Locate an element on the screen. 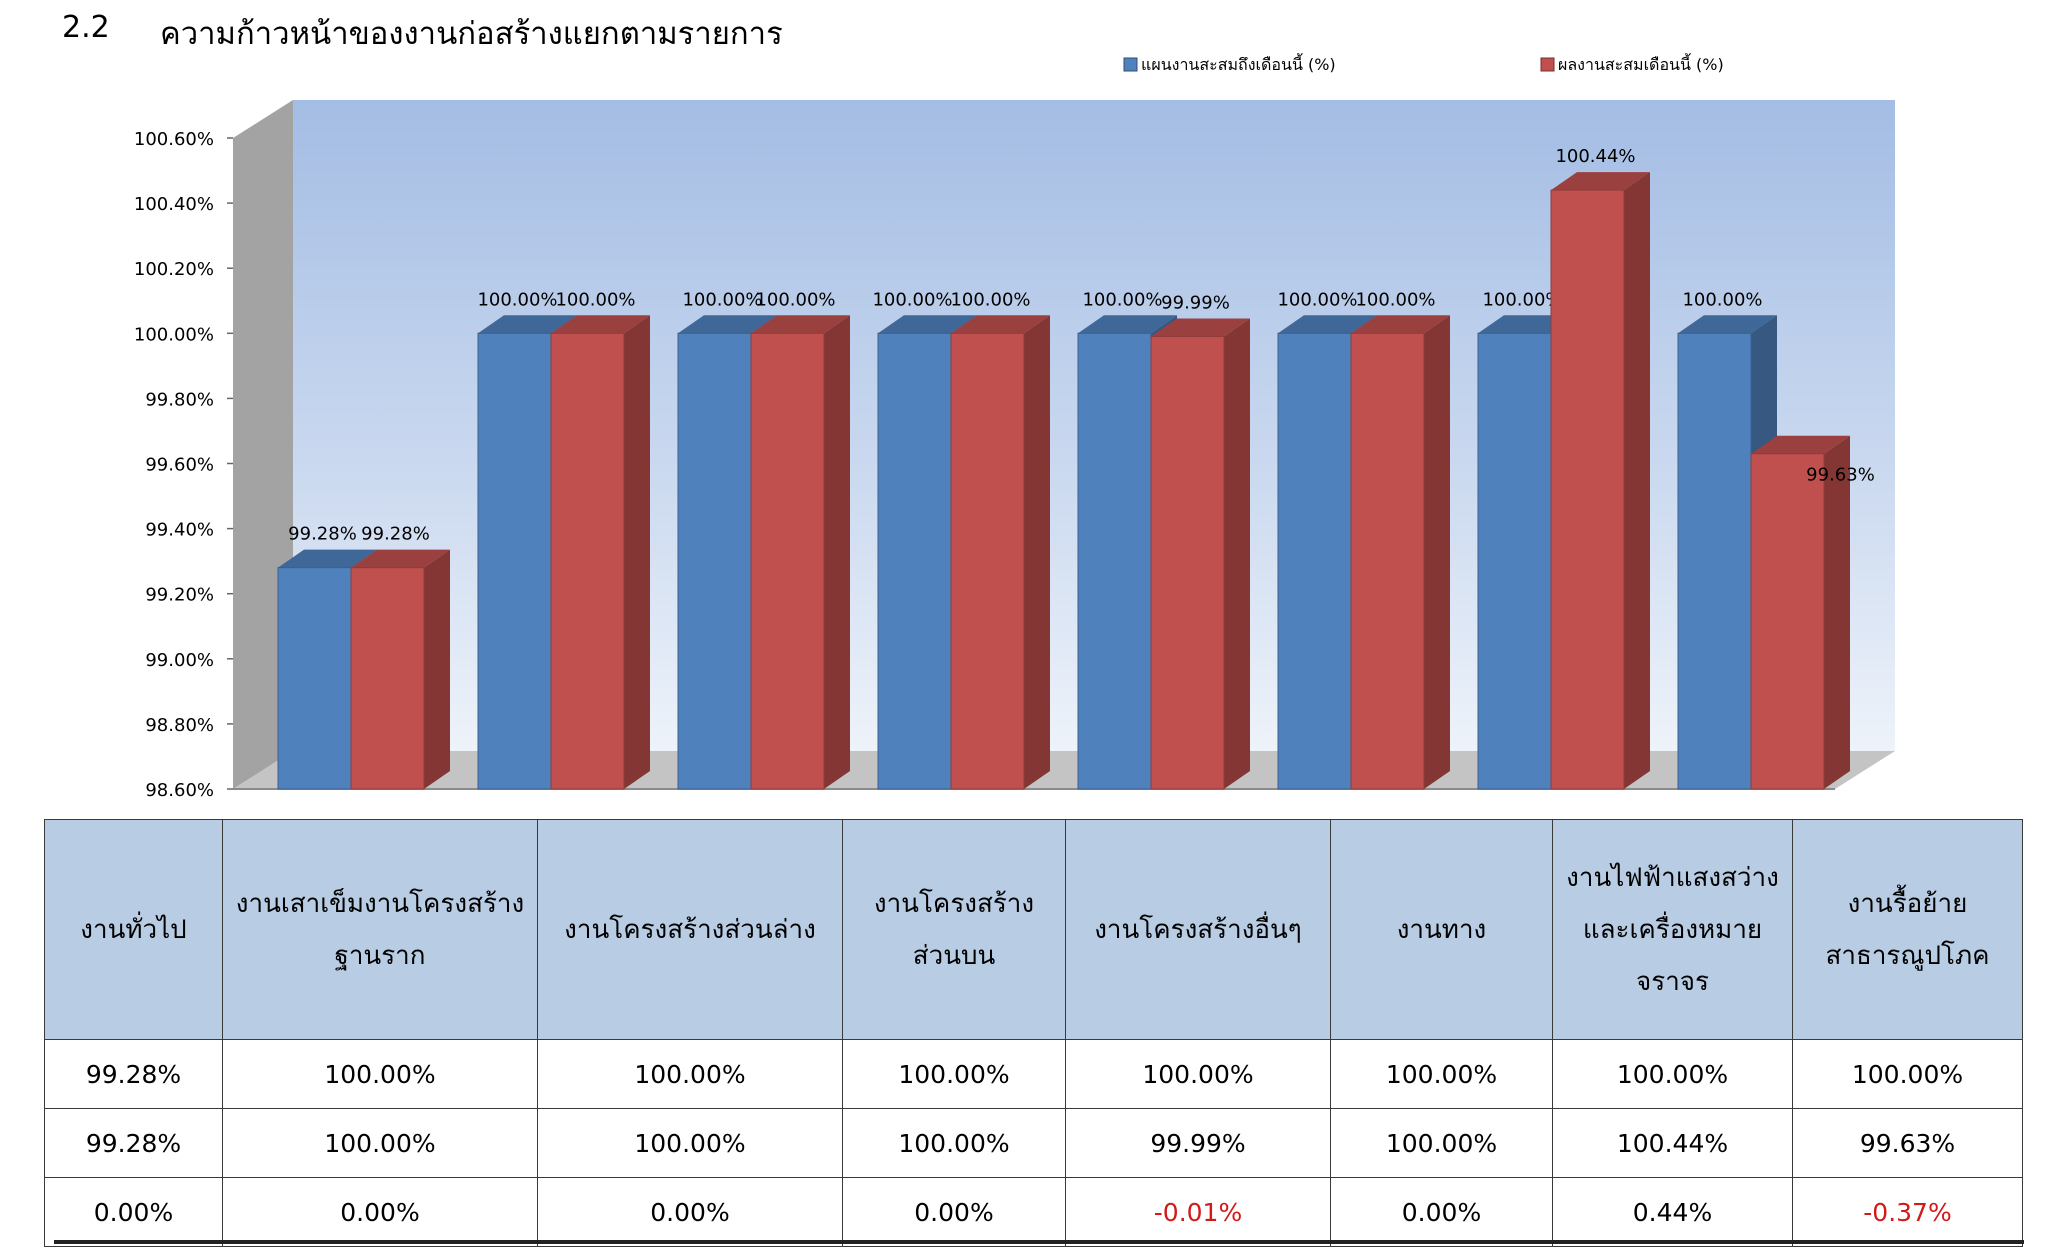 The height and width of the screenshot is (1249, 2058). bar-group: 99.99% is located at coordinates (1200, 541).